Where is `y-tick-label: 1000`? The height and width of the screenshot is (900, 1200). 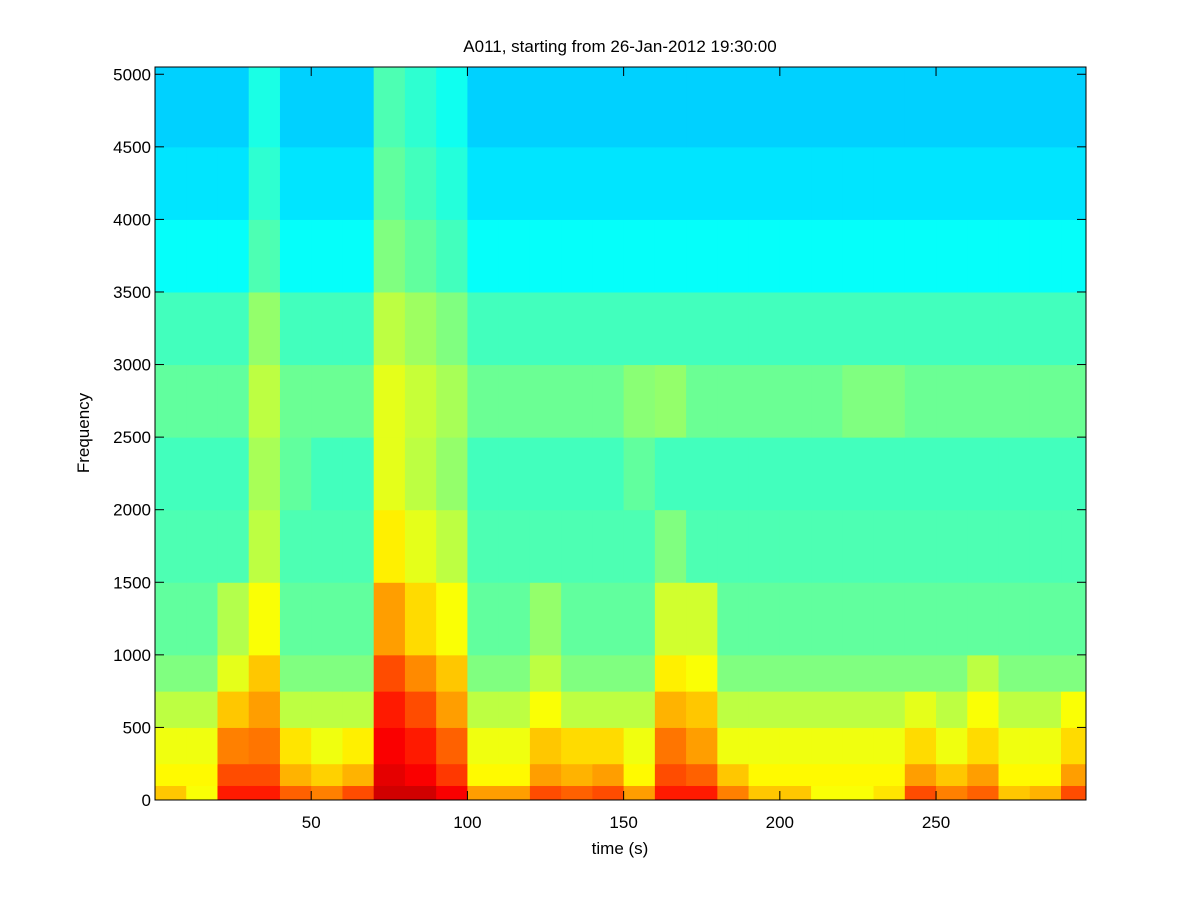 y-tick-label: 1000 is located at coordinates (132, 655).